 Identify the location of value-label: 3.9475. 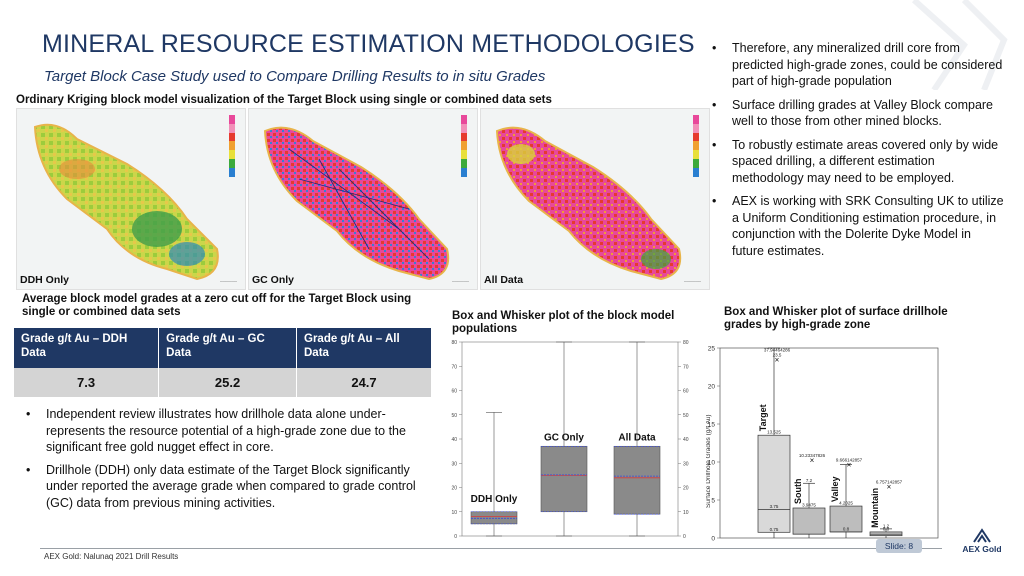
(809, 504).